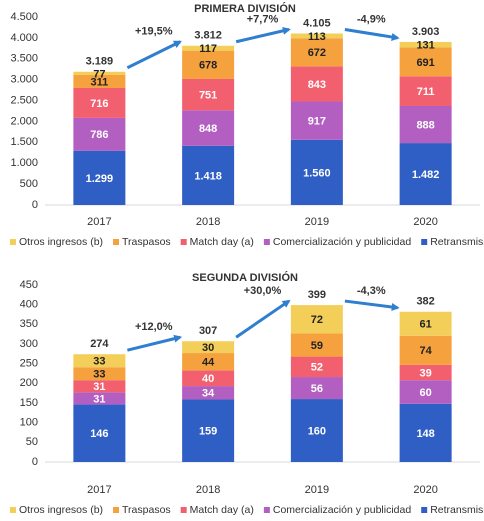 This screenshot has height=521, width=484. I want to click on data-label: 917, so click(317, 122).